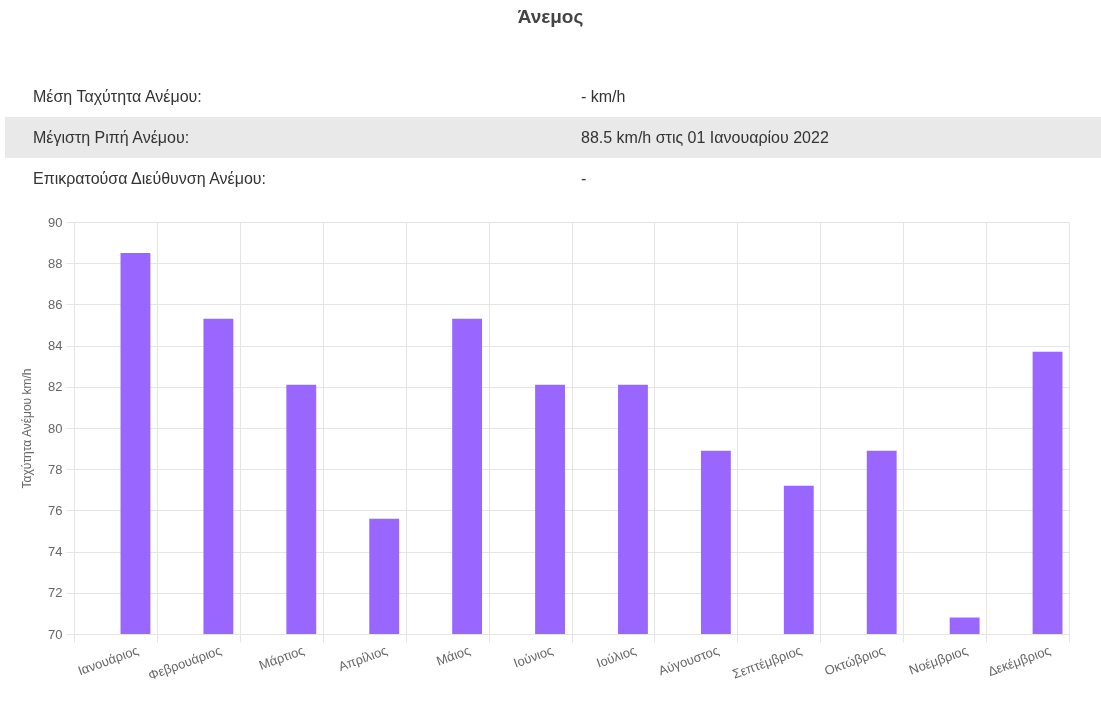 This screenshot has width=1101, height=709. What do you see at coordinates (533, 656) in the screenshot?
I see `x-tick-label: Ιούνιος` at bounding box center [533, 656].